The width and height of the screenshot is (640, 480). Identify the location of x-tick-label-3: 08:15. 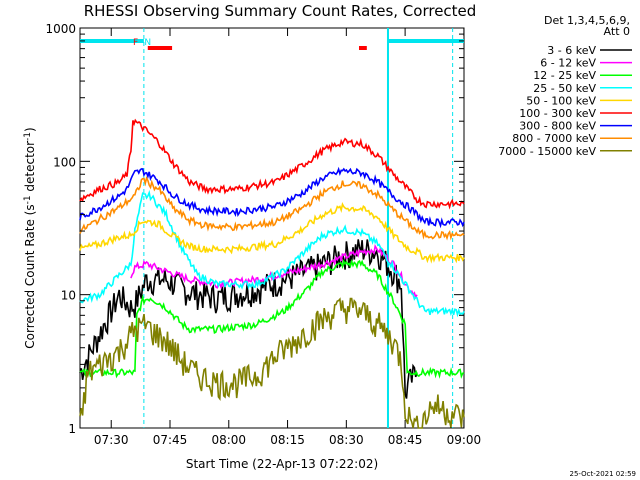
(287, 440).